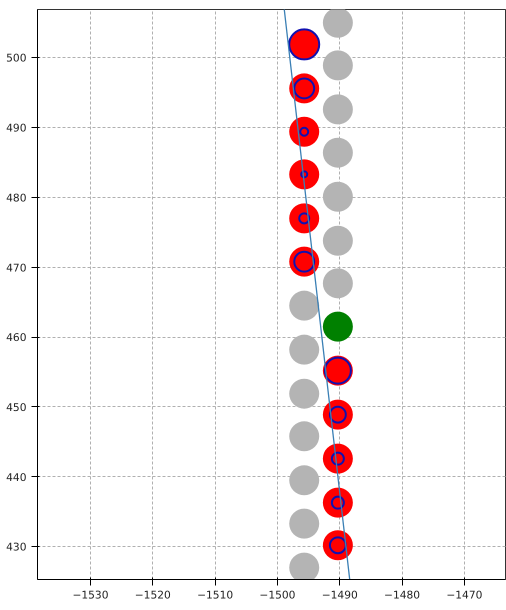 The image size is (506, 610). Describe the element at coordinates (16, 547) in the screenshot. I see `y-tick-label: 430` at that location.